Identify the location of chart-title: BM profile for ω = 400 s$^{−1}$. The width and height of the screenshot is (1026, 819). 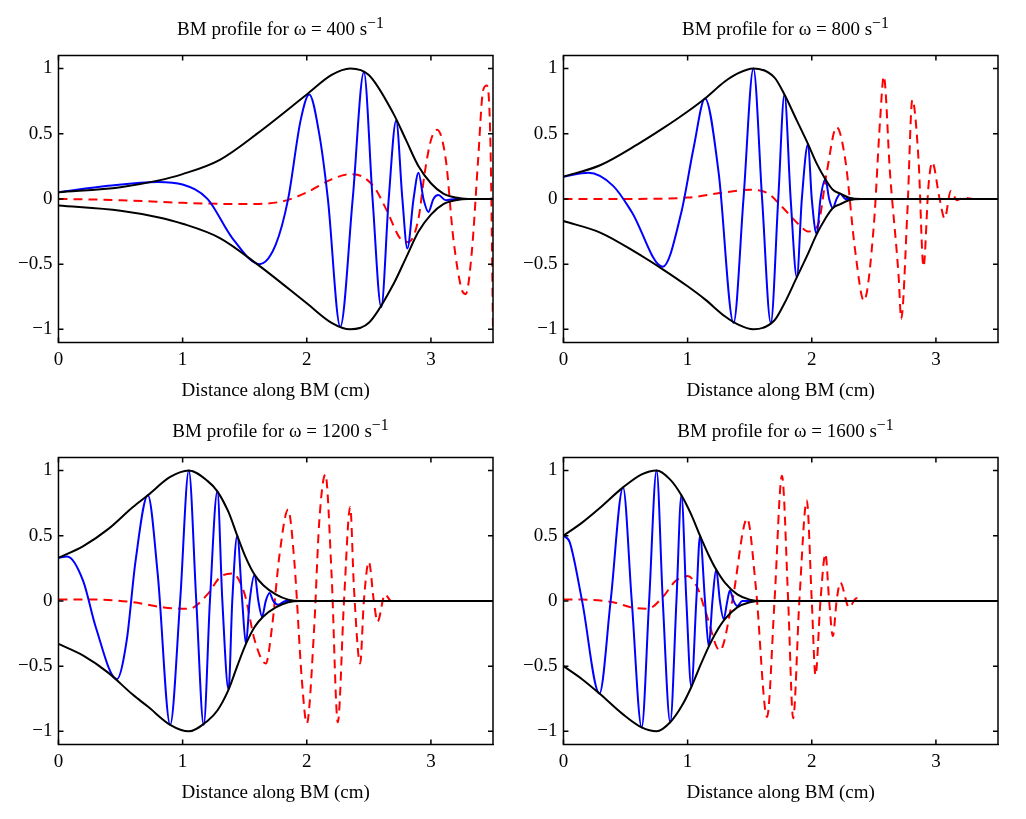
(280, 26).